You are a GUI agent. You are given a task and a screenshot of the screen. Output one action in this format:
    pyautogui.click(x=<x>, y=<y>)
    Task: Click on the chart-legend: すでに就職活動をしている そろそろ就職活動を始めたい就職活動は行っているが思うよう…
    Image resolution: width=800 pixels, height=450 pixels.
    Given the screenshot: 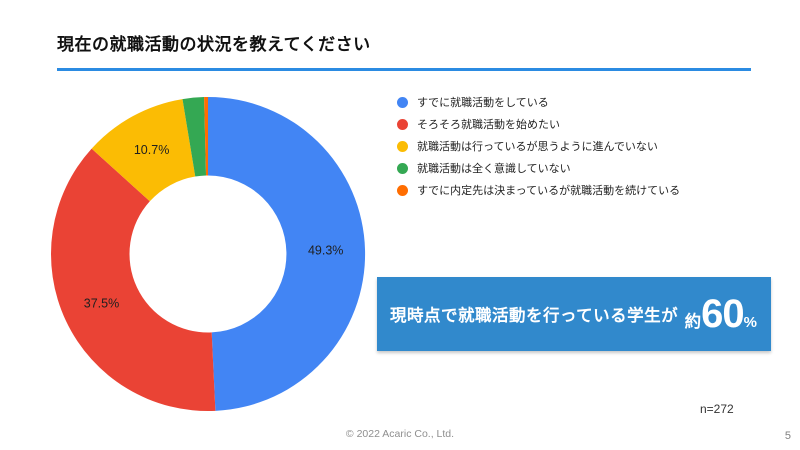 What is the action you would take?
    pyautogui.click(x=538, y=150)
    